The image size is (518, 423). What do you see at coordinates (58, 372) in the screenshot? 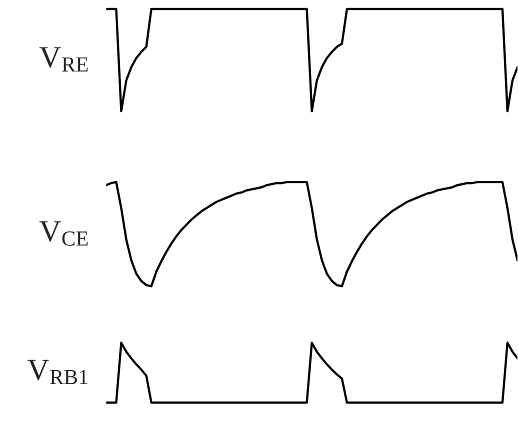
I see `y-axis-title: V$_{RB1}$` at bounding box center [58, 372].